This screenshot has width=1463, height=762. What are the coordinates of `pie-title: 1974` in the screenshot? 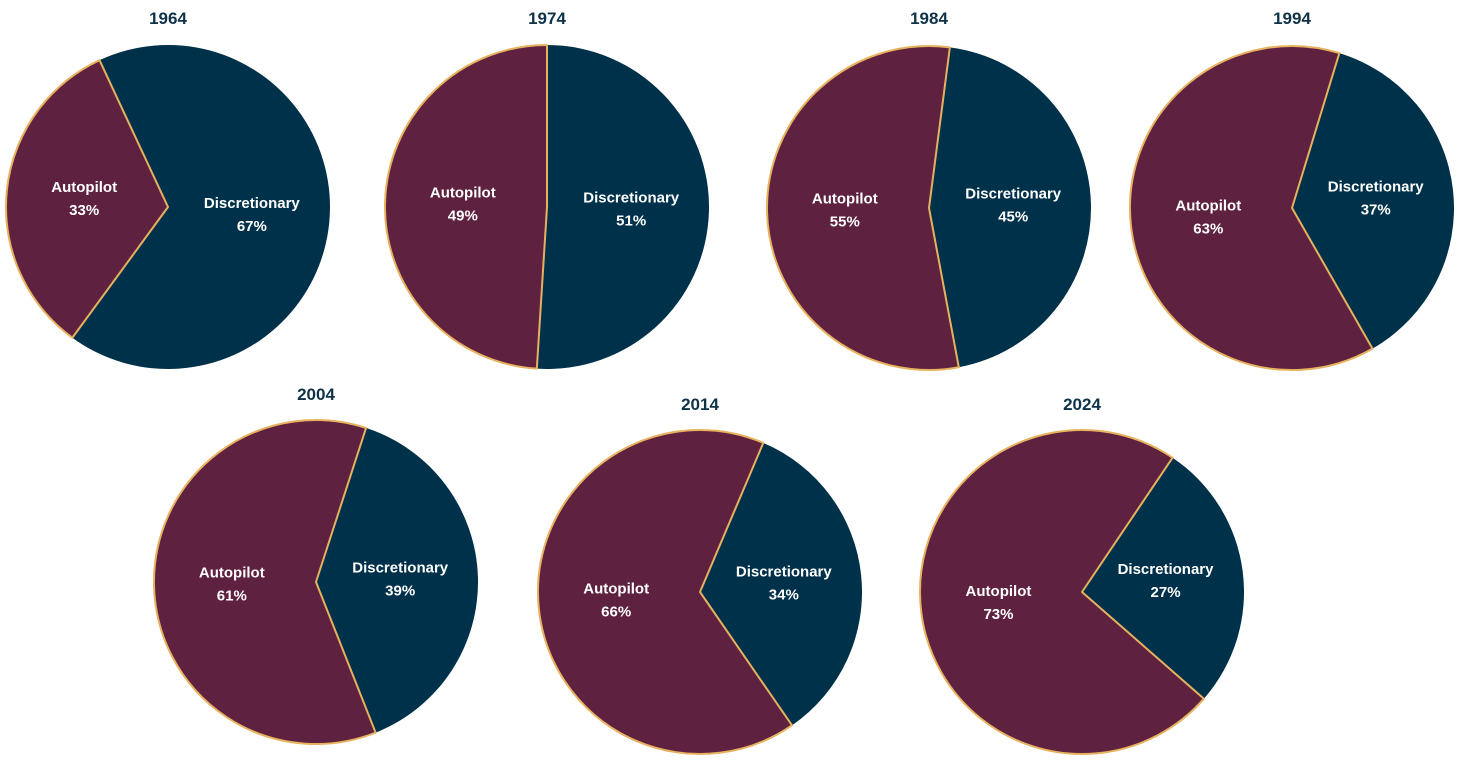 It's located at (547, 18).